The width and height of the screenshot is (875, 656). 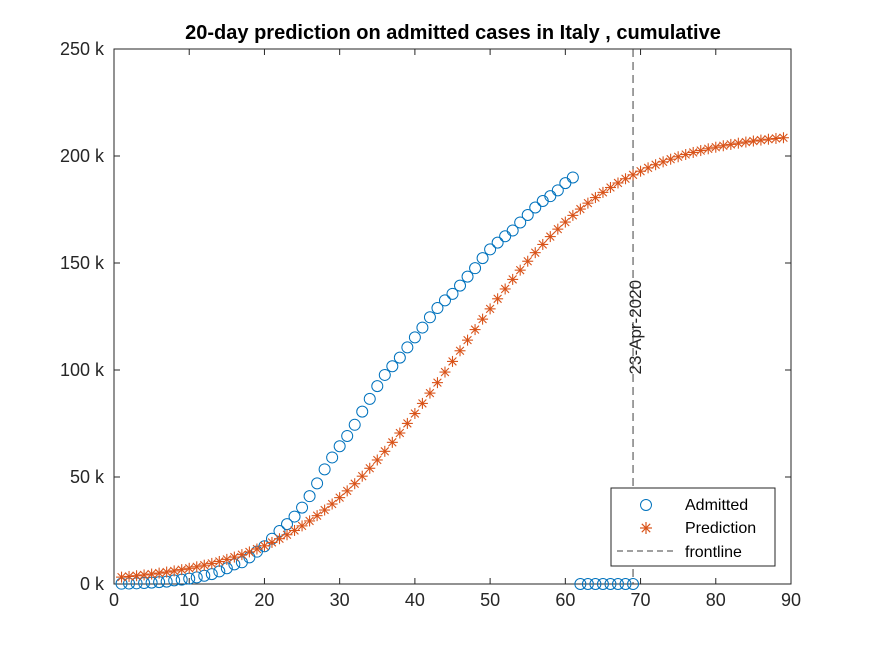 What do you see at coordinates (716, 505) in the screenshot?
I see `legend-admitted-label: Admitted` at bounding box center [716, 505].